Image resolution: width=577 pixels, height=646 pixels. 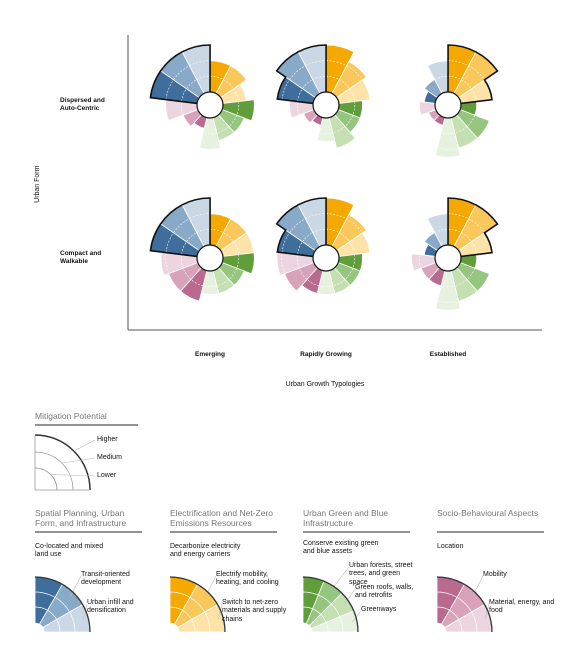 What do you see at coordinates (341, 548) in the screenshot?
I see `category-item: Conserve existing green and blue assets` at bounding box center [341, 548].